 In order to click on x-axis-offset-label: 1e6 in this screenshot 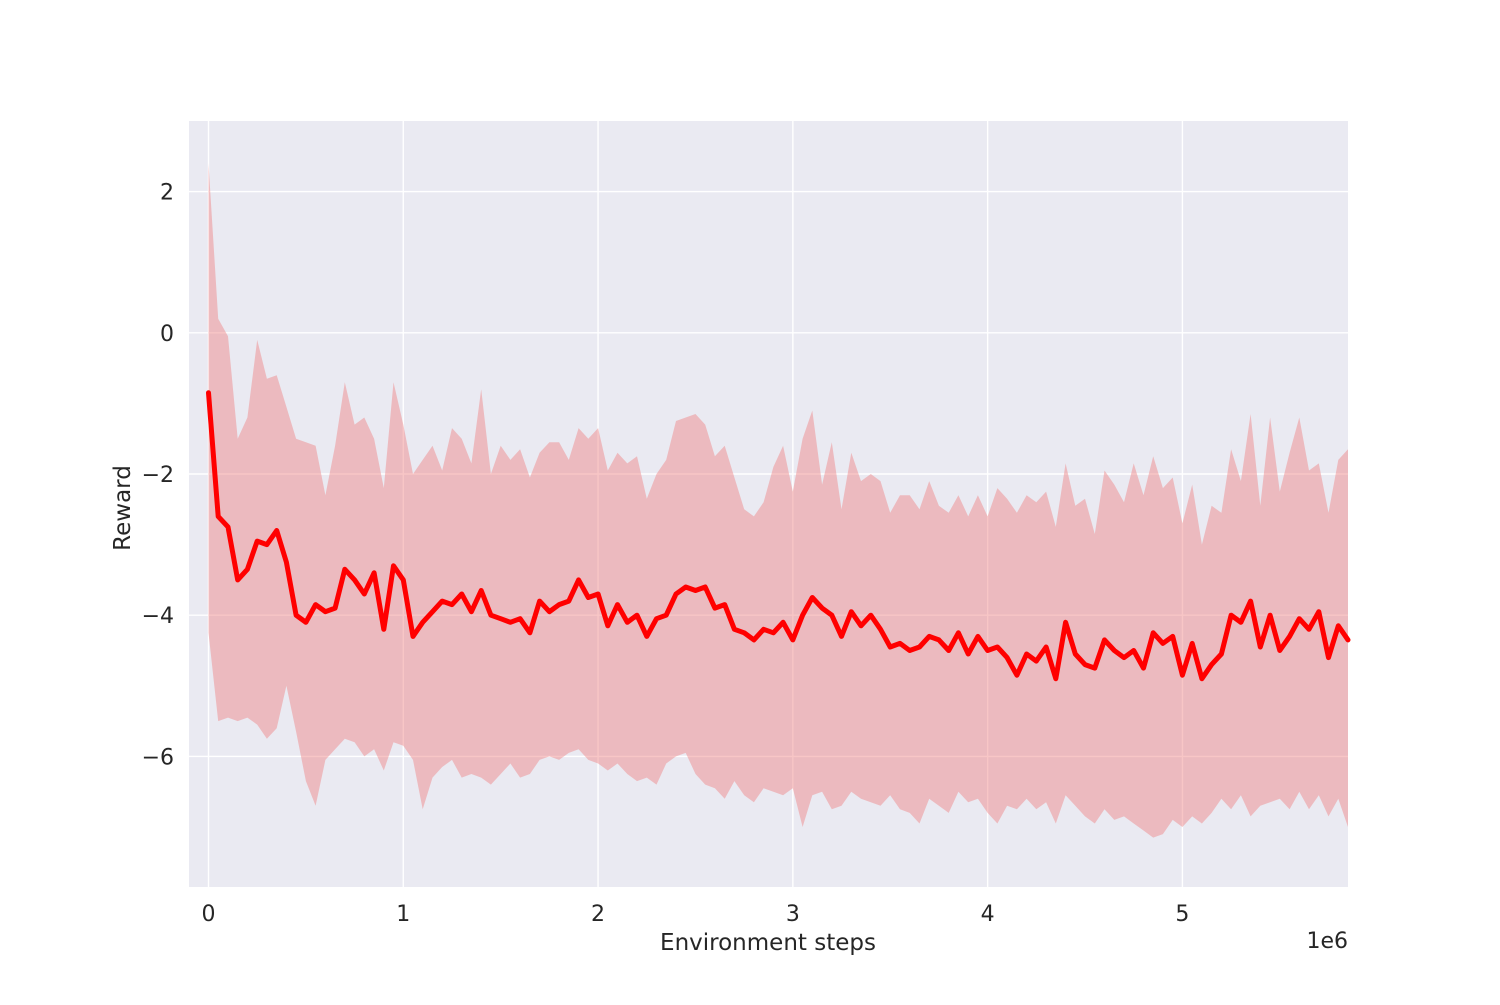, I will do `click(1327, 941)`.